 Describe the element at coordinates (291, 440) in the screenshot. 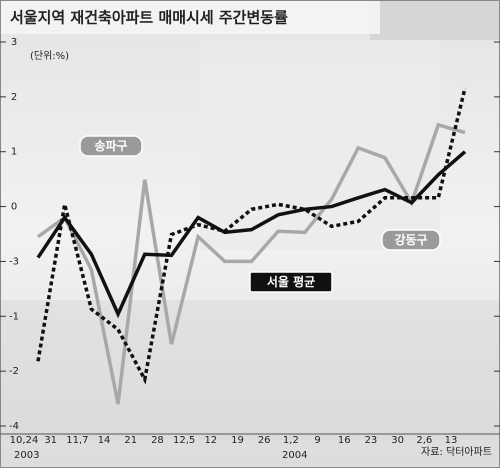

I see `x-tick-label: 1,2` at that location.